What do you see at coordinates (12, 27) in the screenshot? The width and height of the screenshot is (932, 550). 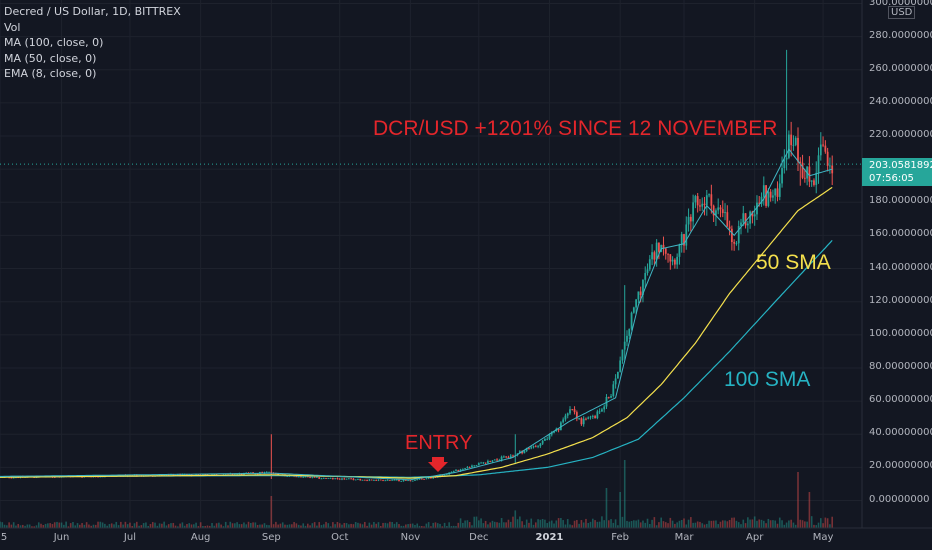 I see `legend-volume: Vol` at bounding box center [12, 27].